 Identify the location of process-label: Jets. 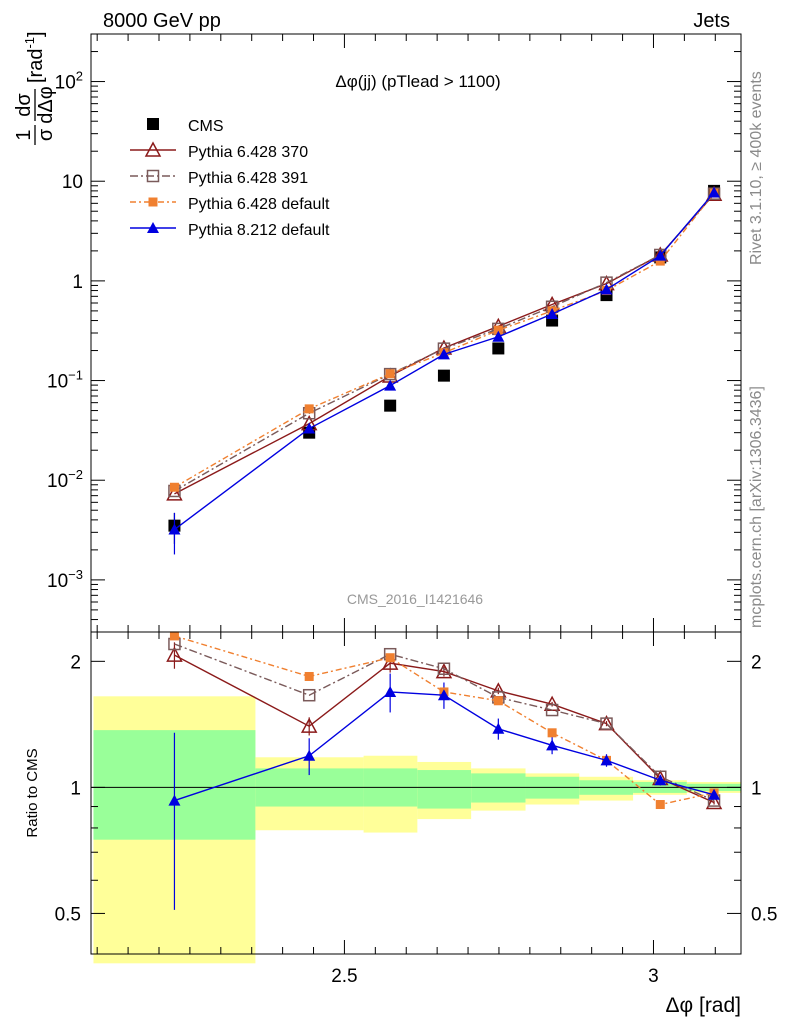
(711, 21).